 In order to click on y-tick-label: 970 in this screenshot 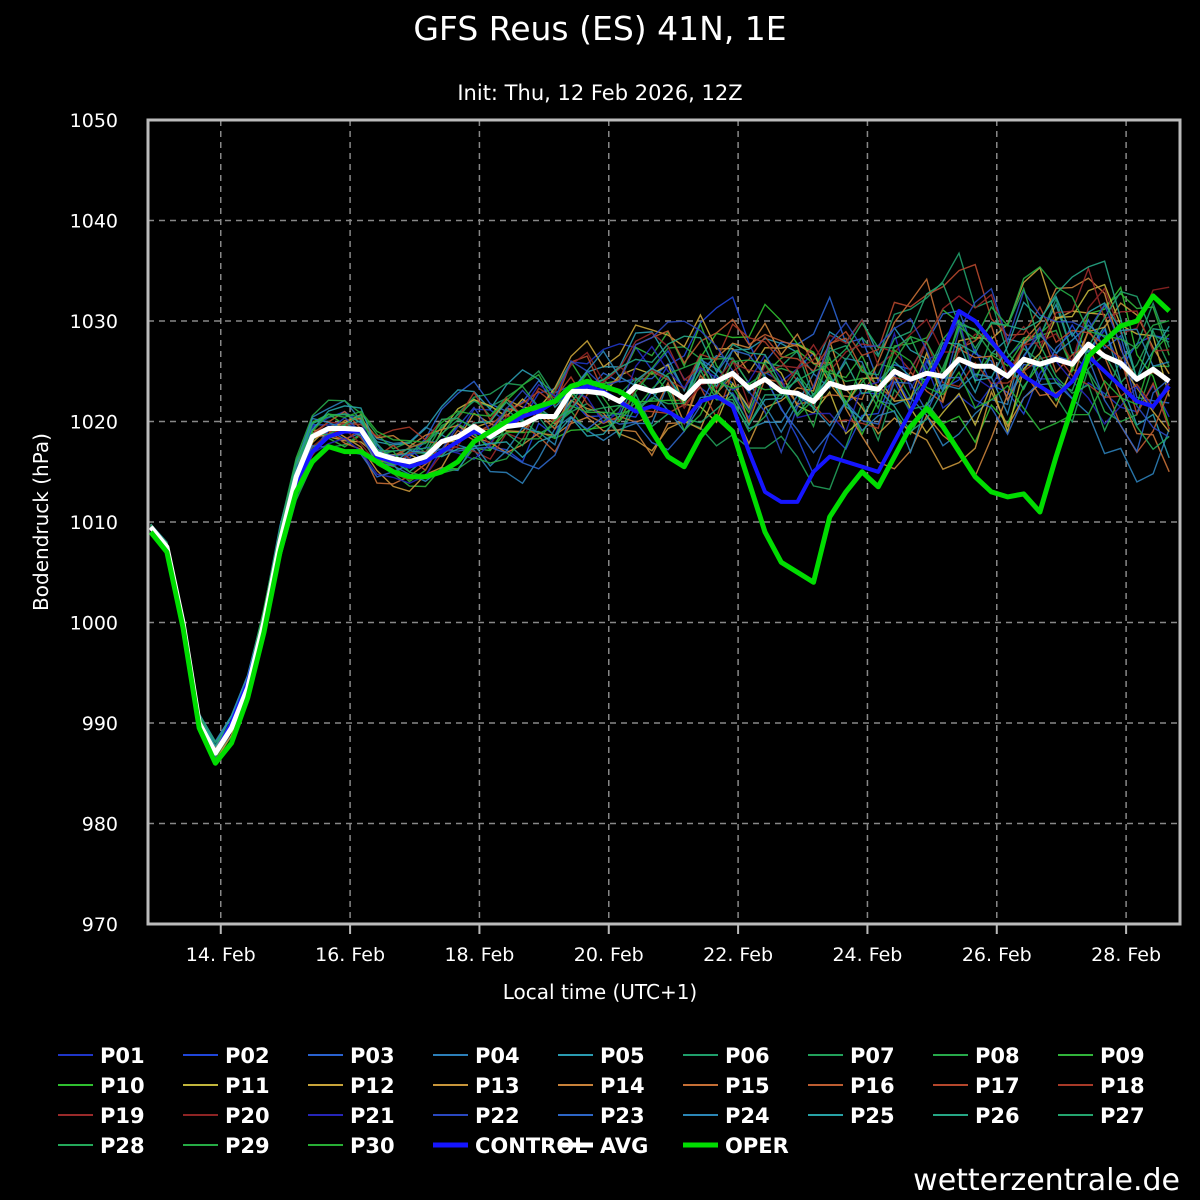, I will do `click(100, 925)`.